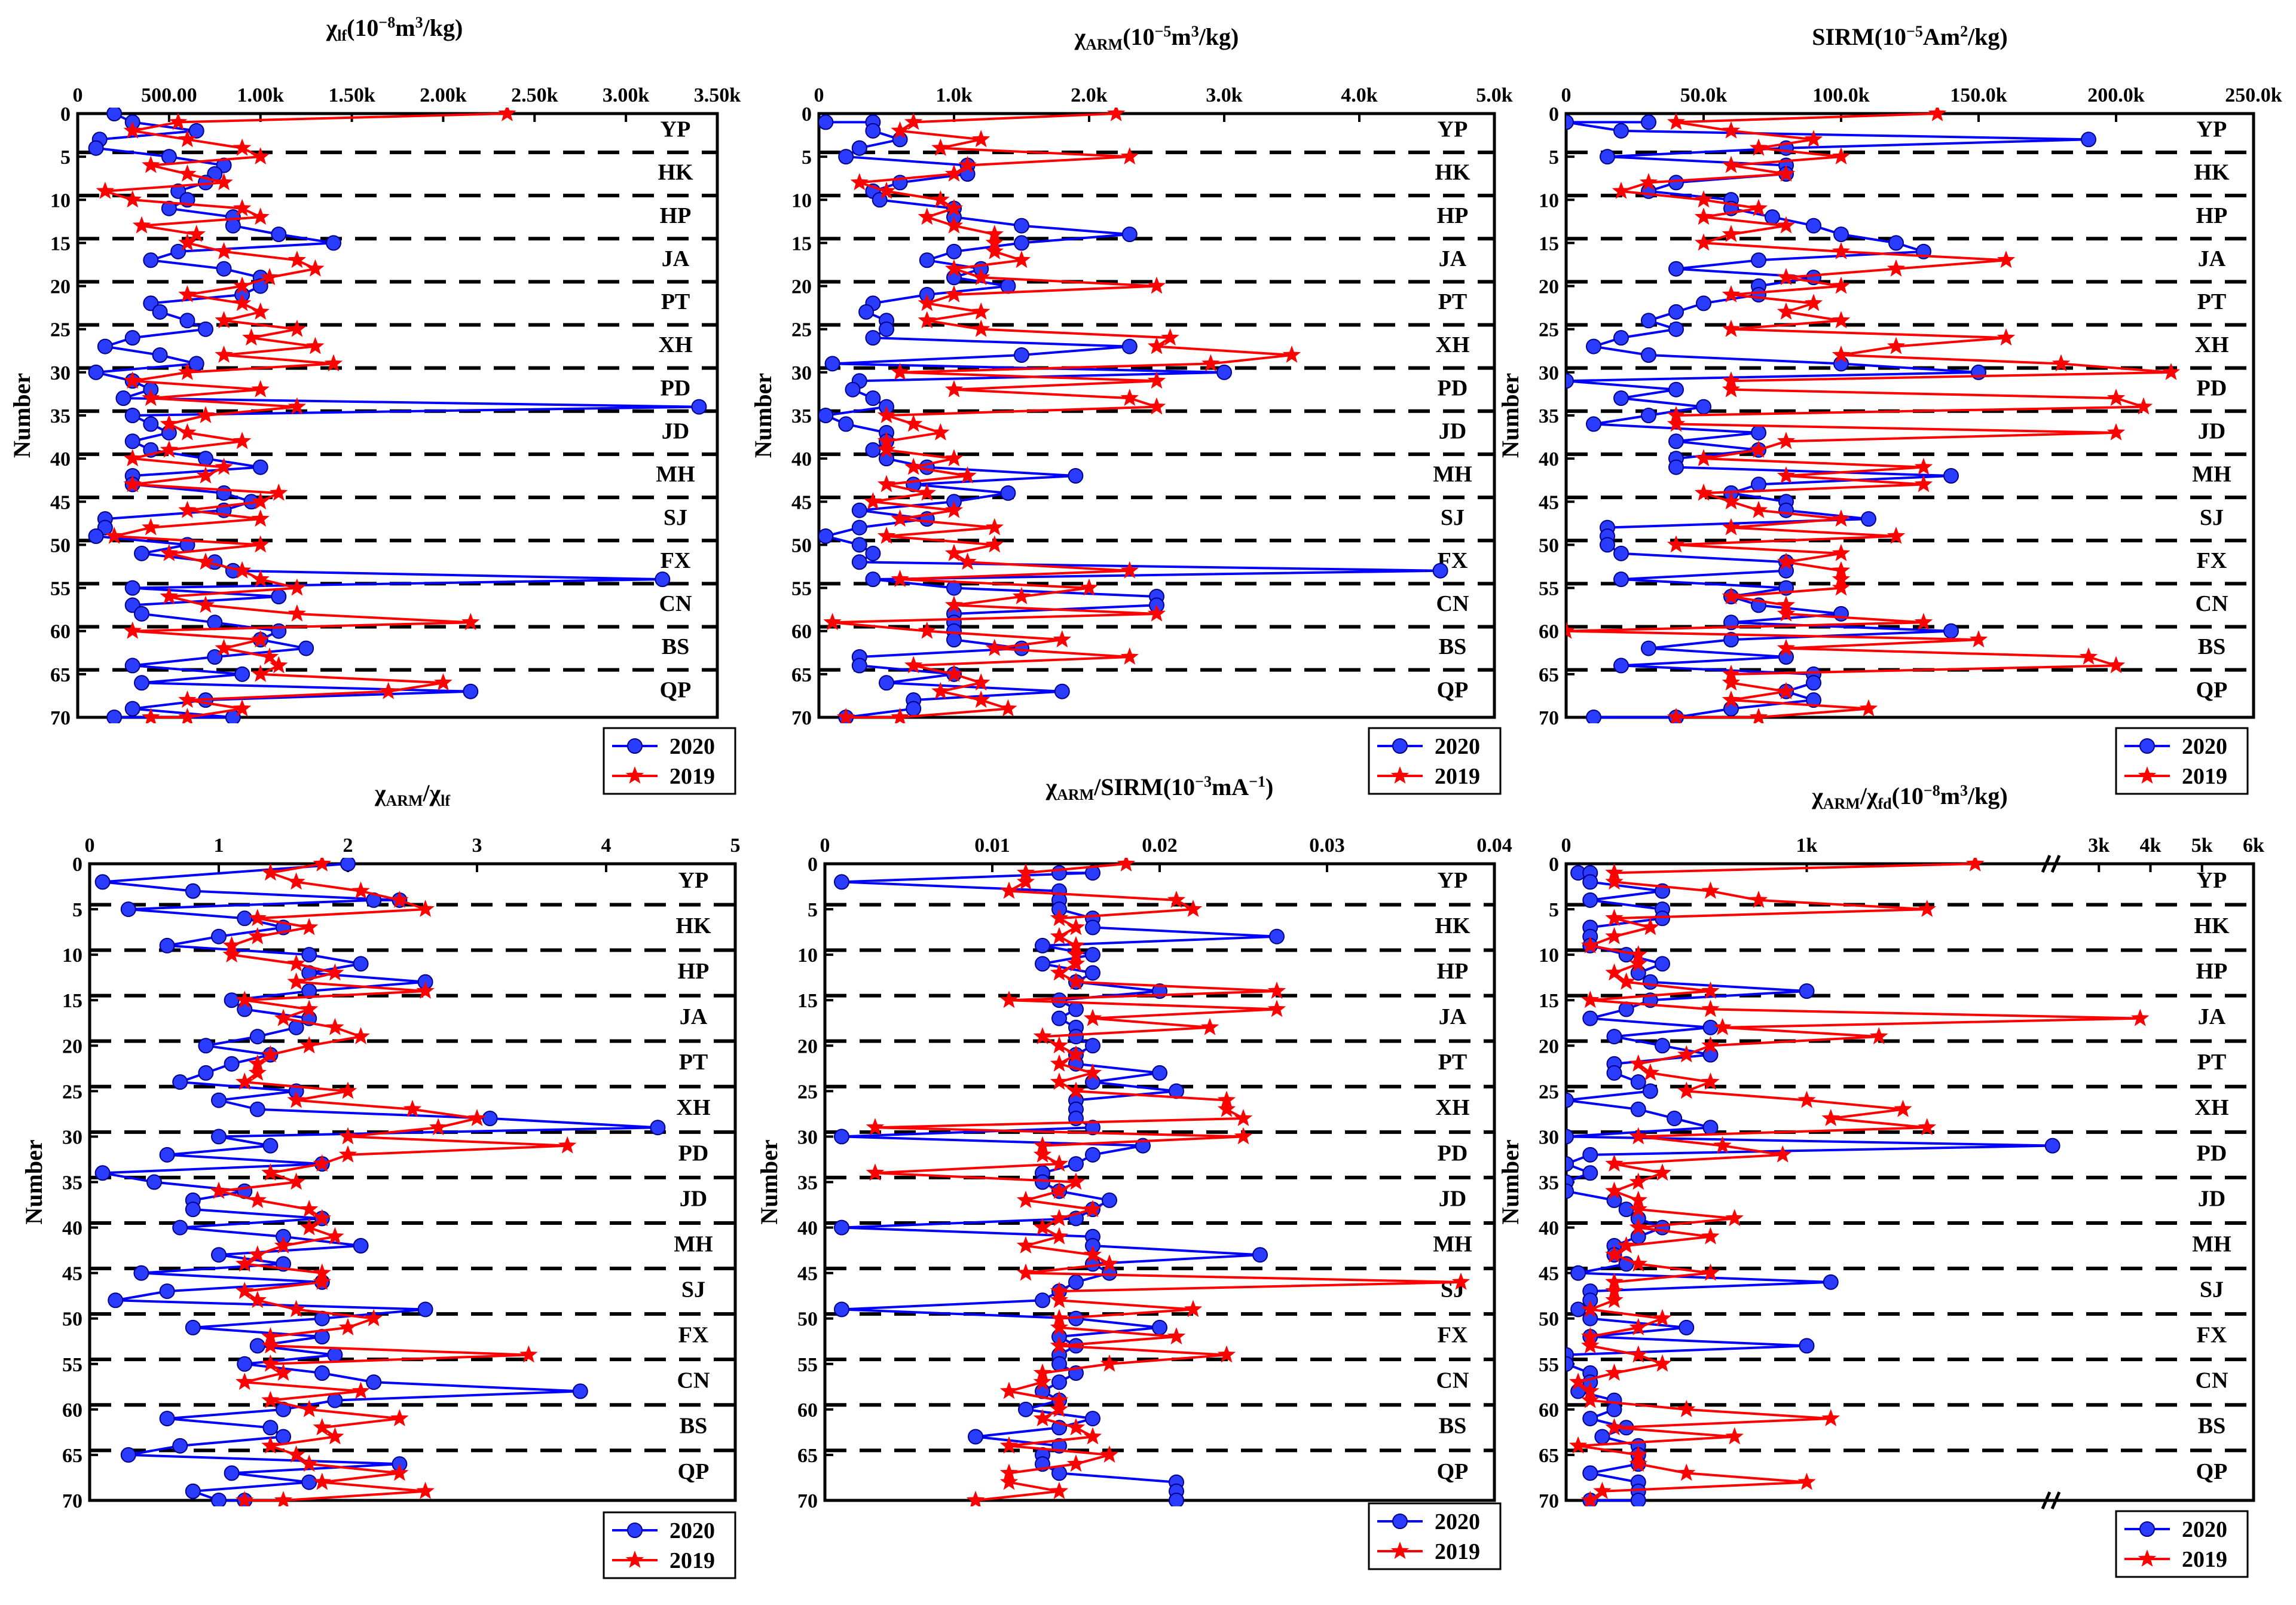 The height and width of the screenshot is (1605, 2296). Describe the element at coordinates (60, 459) in the screenshot. I see `y-tick-label: 40` at that location.